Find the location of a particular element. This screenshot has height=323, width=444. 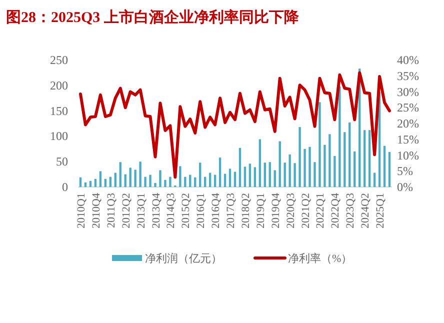

y-tick-label: 50 is located at coordinates (62, 161).